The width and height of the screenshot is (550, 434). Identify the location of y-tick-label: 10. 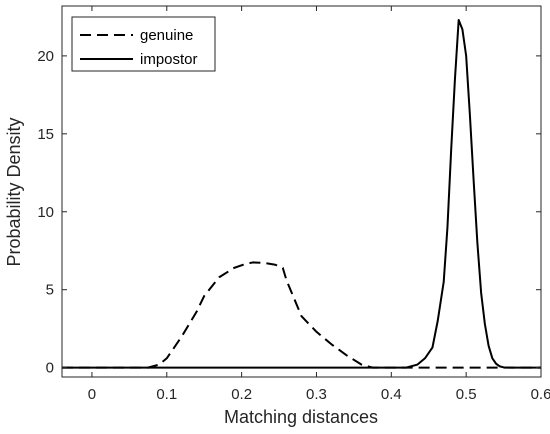
(45, 212).